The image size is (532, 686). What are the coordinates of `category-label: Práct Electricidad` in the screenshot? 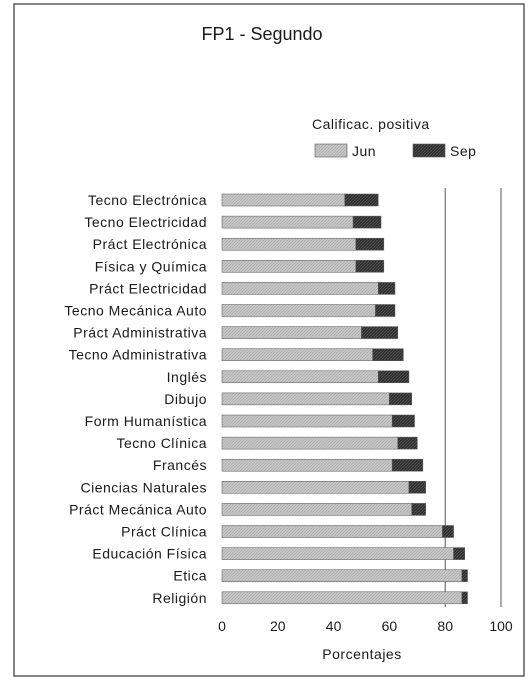 It's located at (148, 288).